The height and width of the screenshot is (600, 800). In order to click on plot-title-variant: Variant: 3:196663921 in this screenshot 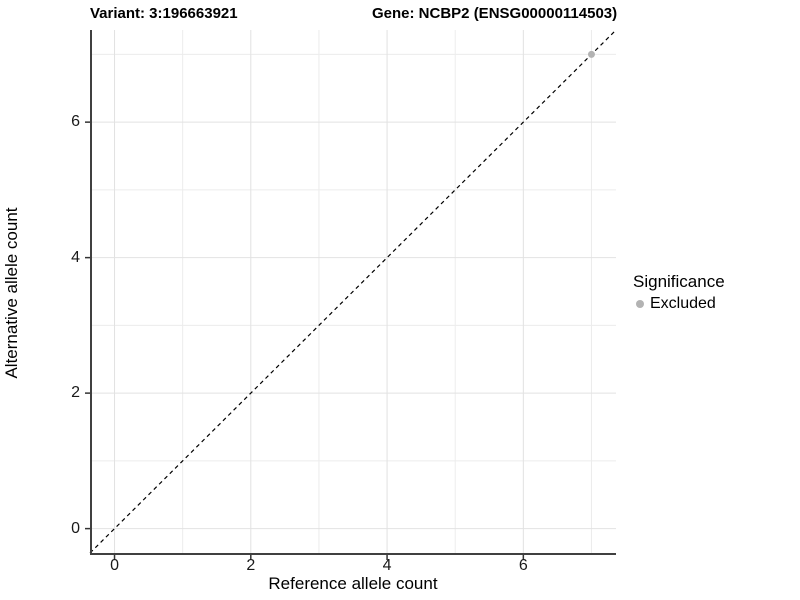, I will do `click(164, 13)`.